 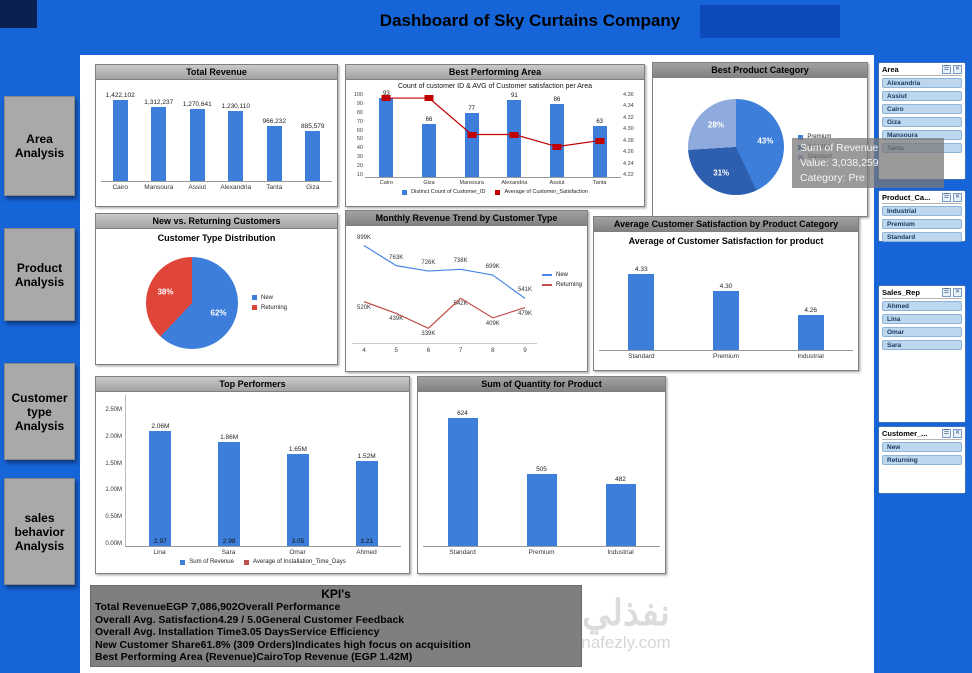 I want to click on sidebar-item-customer-type-analysis: Customer type Analysis, so click(x=39, y=411).